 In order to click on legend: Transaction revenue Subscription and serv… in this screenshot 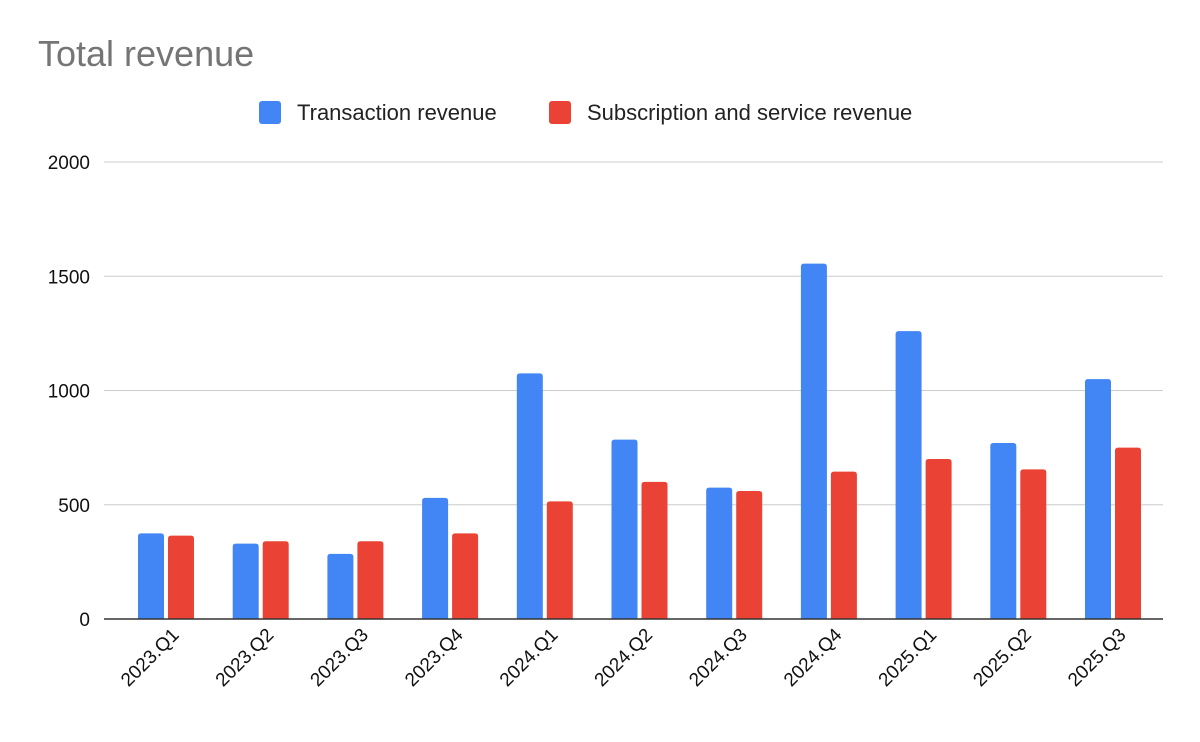, I will do `click(585, 112)`.